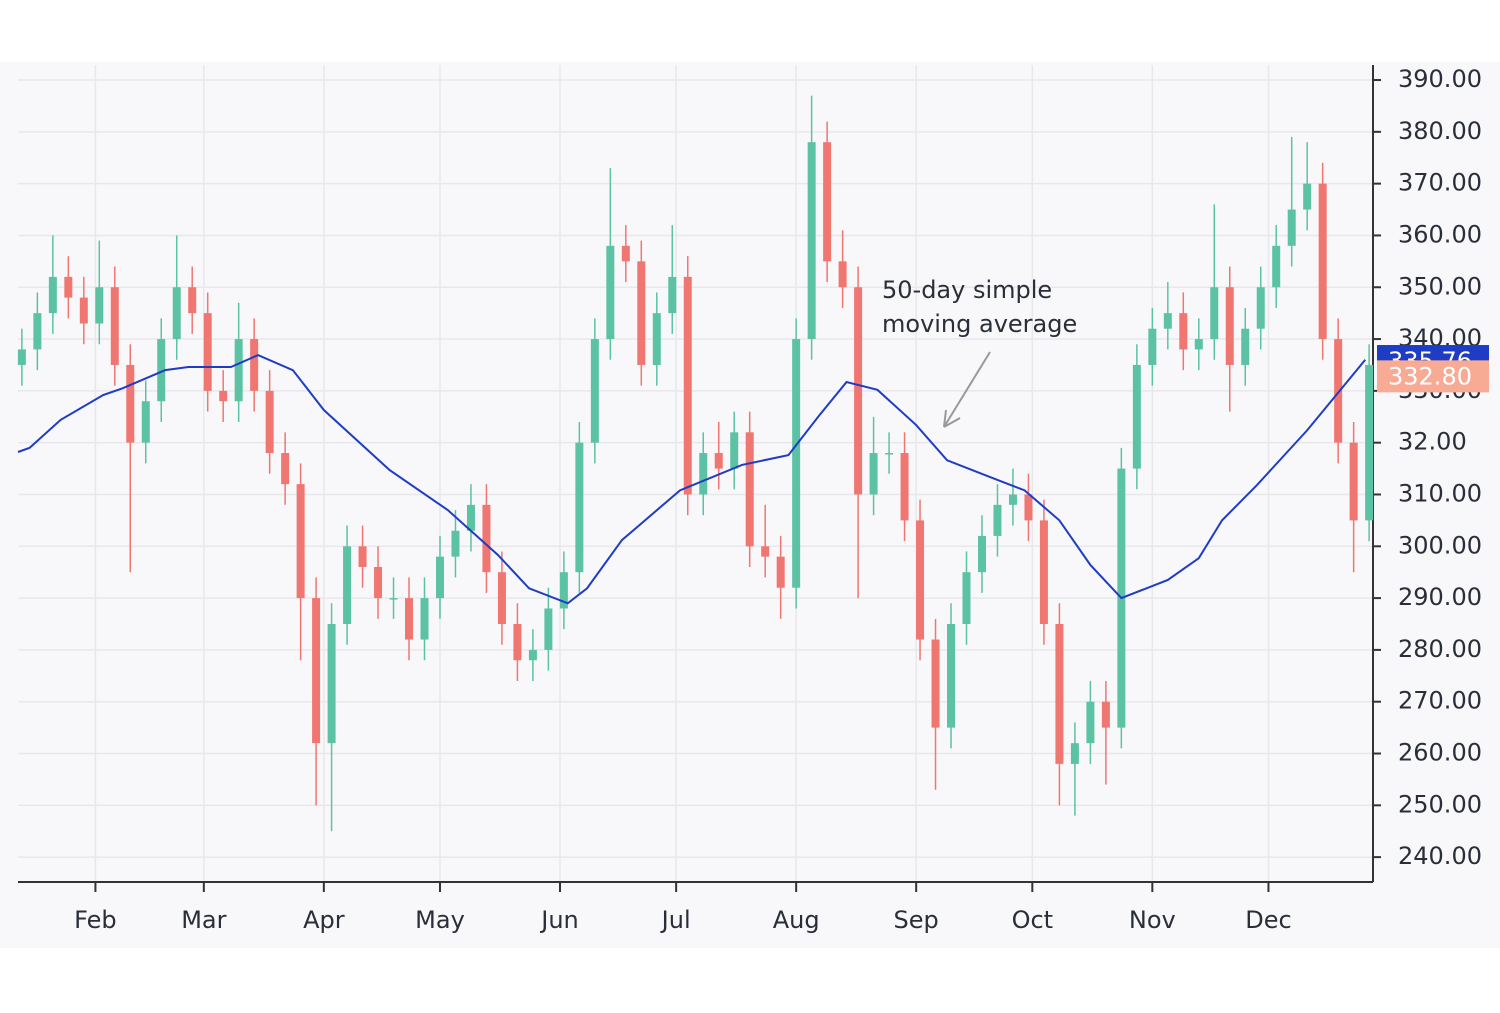 The height and width of the screenshot is (1013, 1500). I want to click on x-tick-label: Nov, so click(1152, 920).